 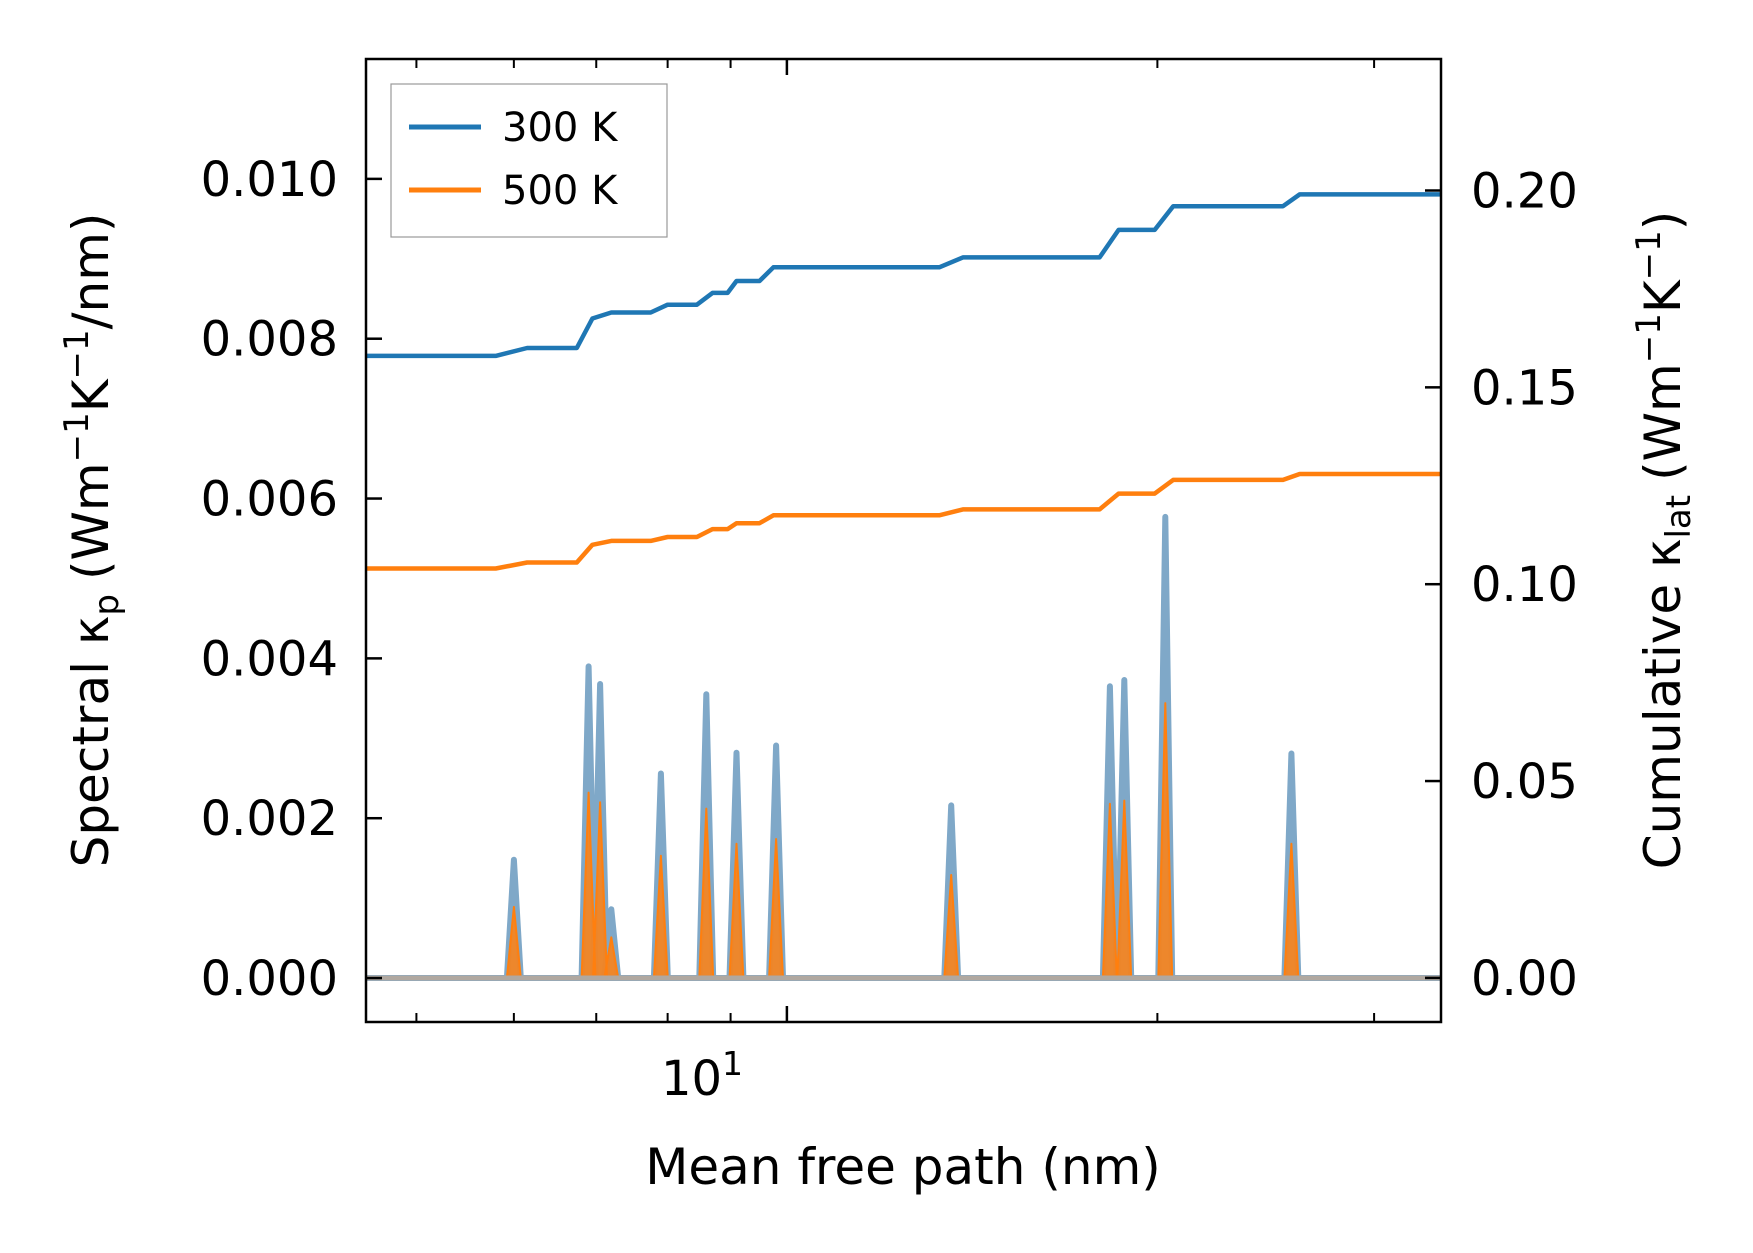 I want to click on x-tick-base: 10, so click(x=691, y=1079).